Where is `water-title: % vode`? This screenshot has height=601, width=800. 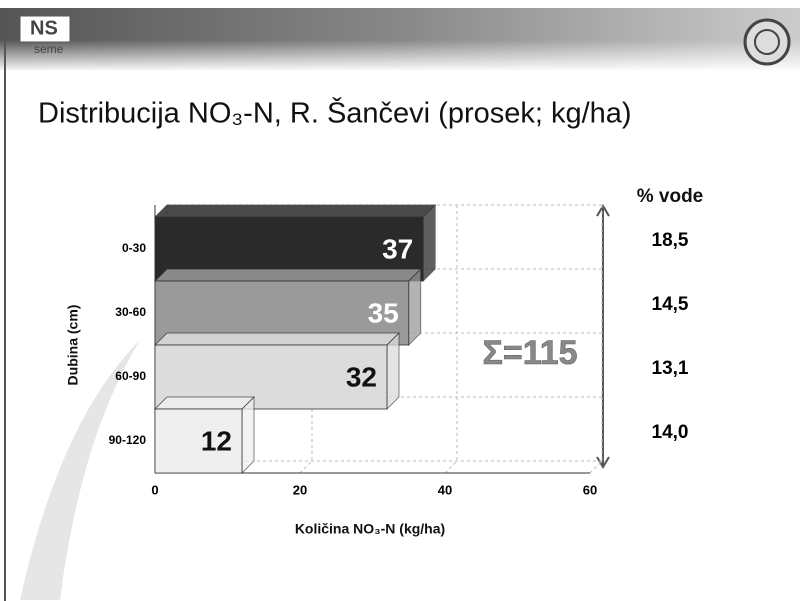
water-title: % vode is located at coordinates (670, 196).